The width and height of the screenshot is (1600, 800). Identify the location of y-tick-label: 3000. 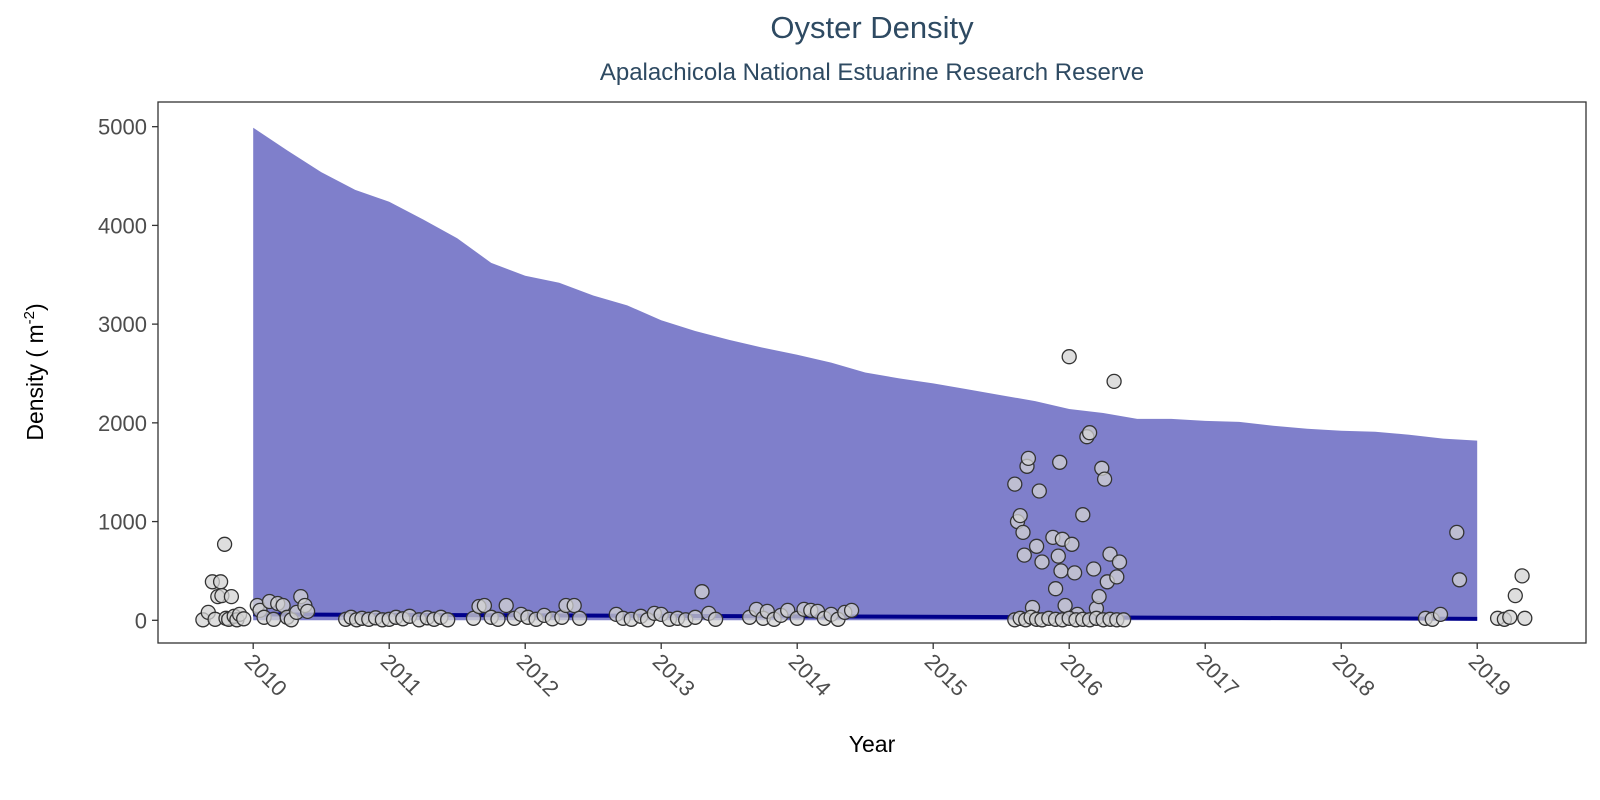
(122, 324).